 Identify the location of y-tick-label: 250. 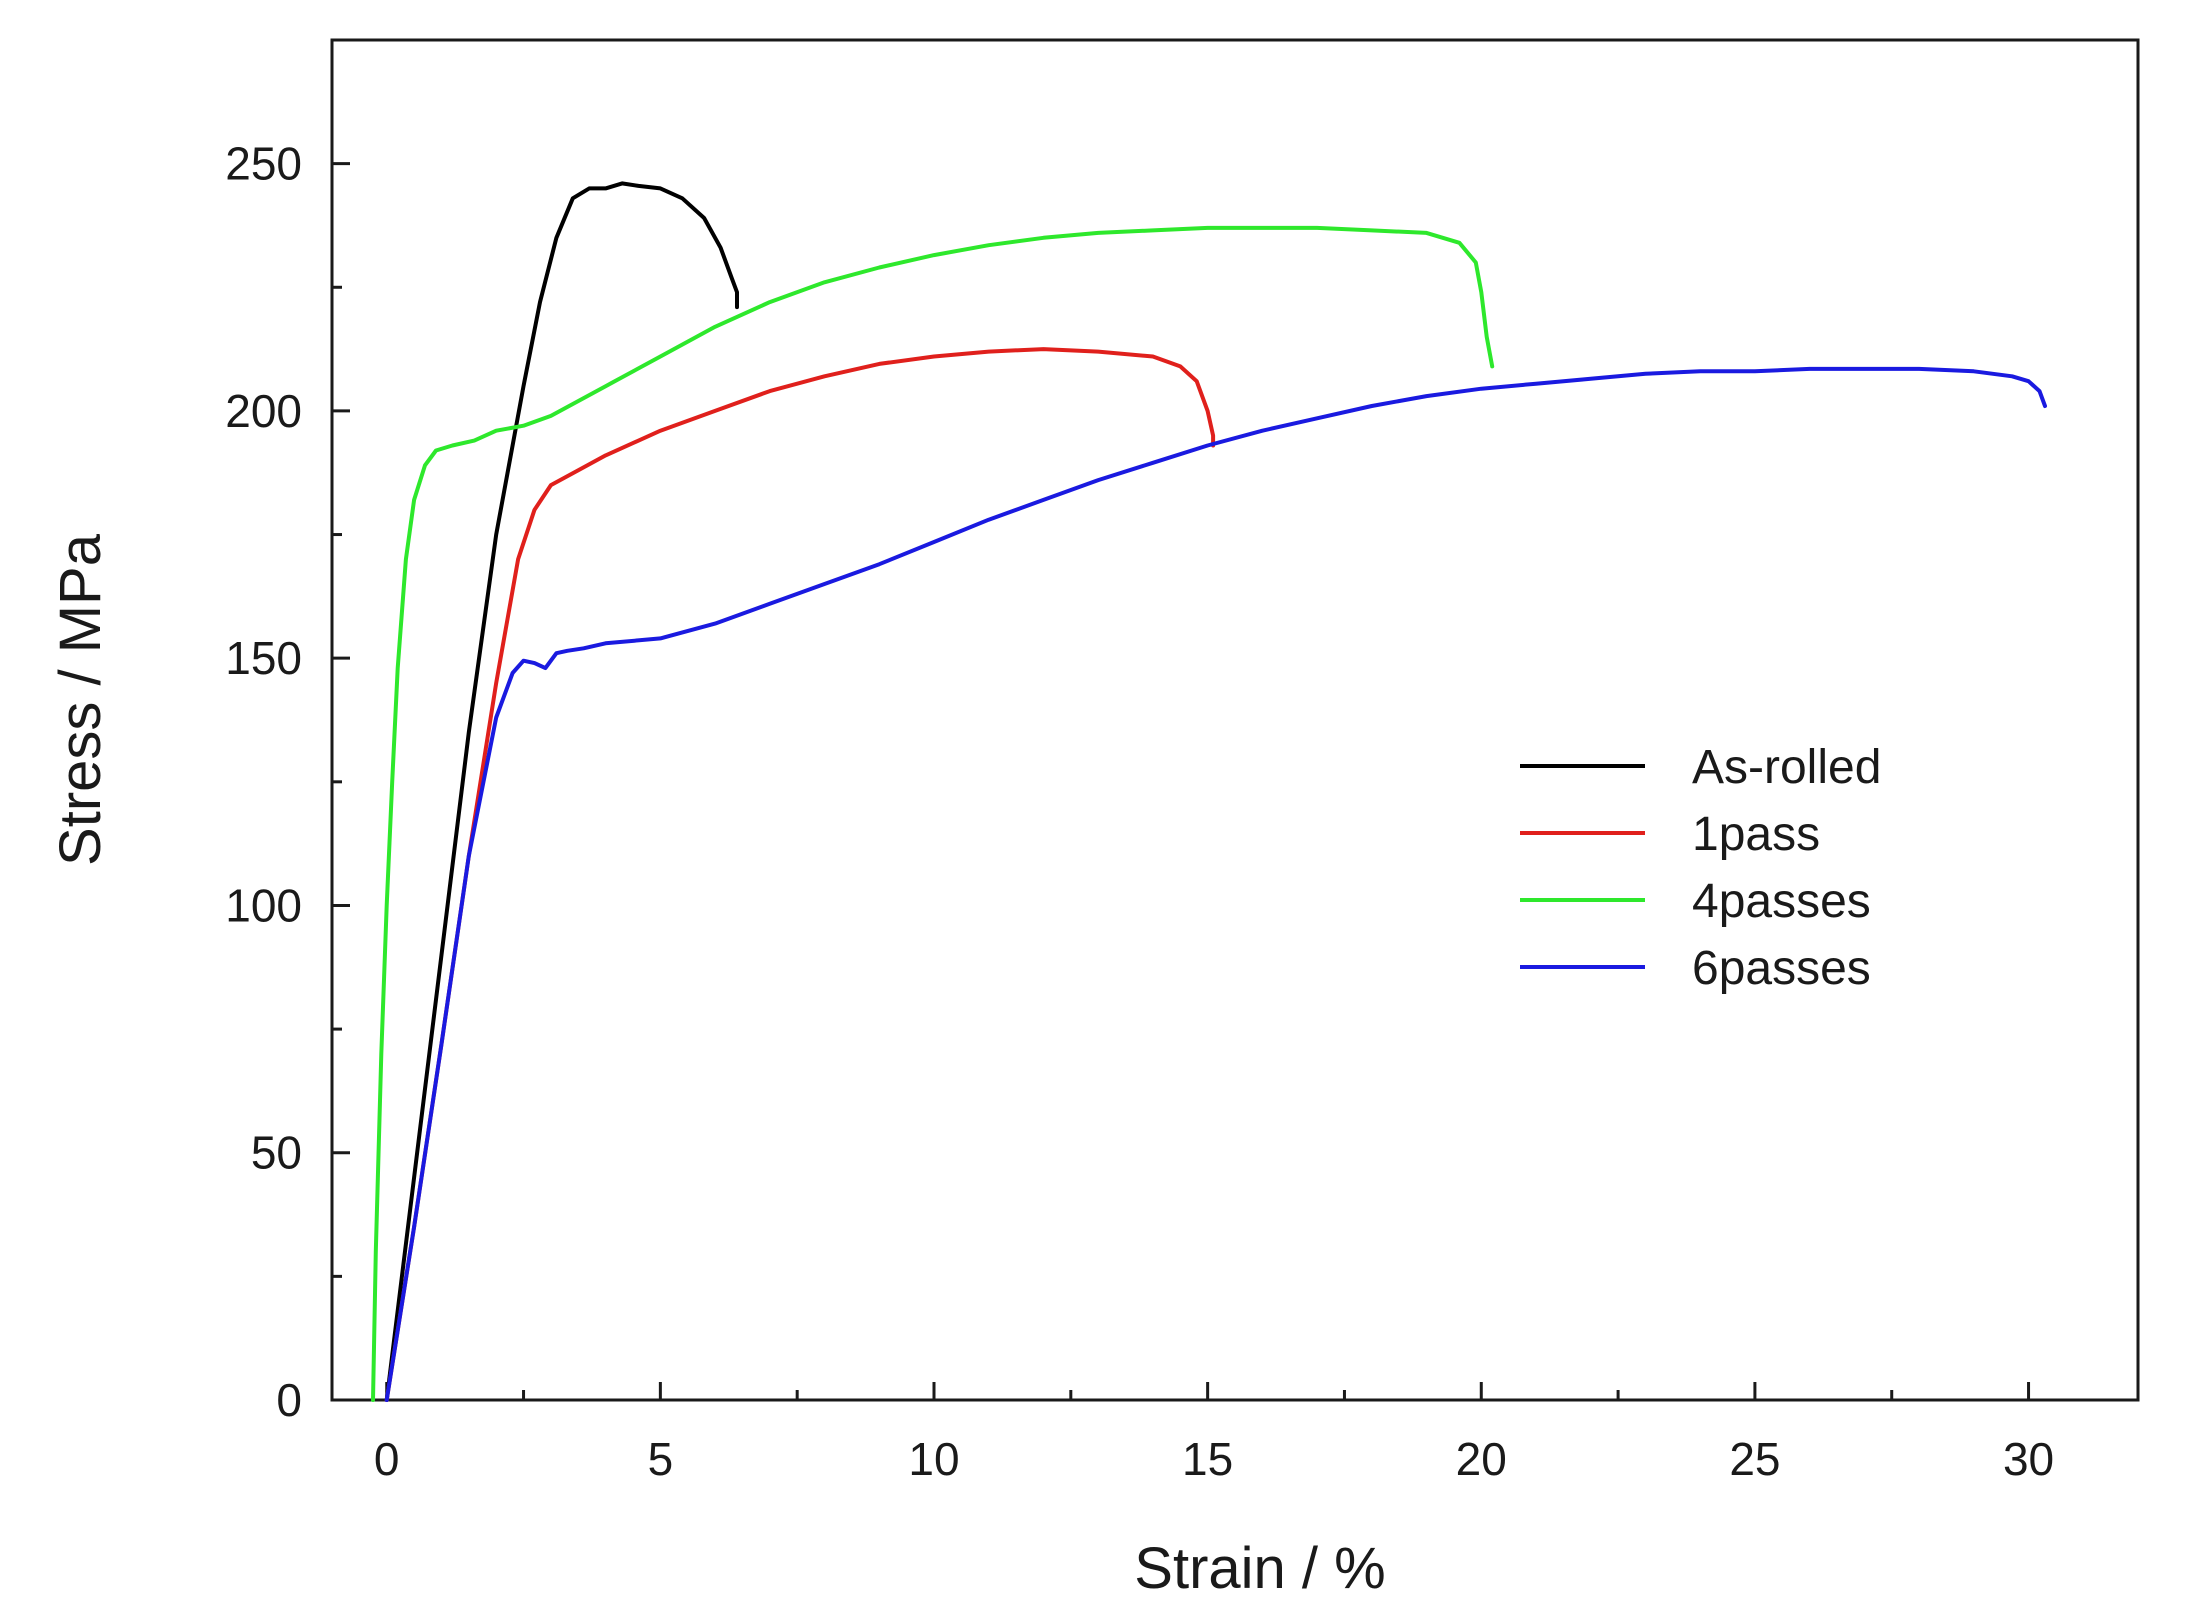
(263, 164).